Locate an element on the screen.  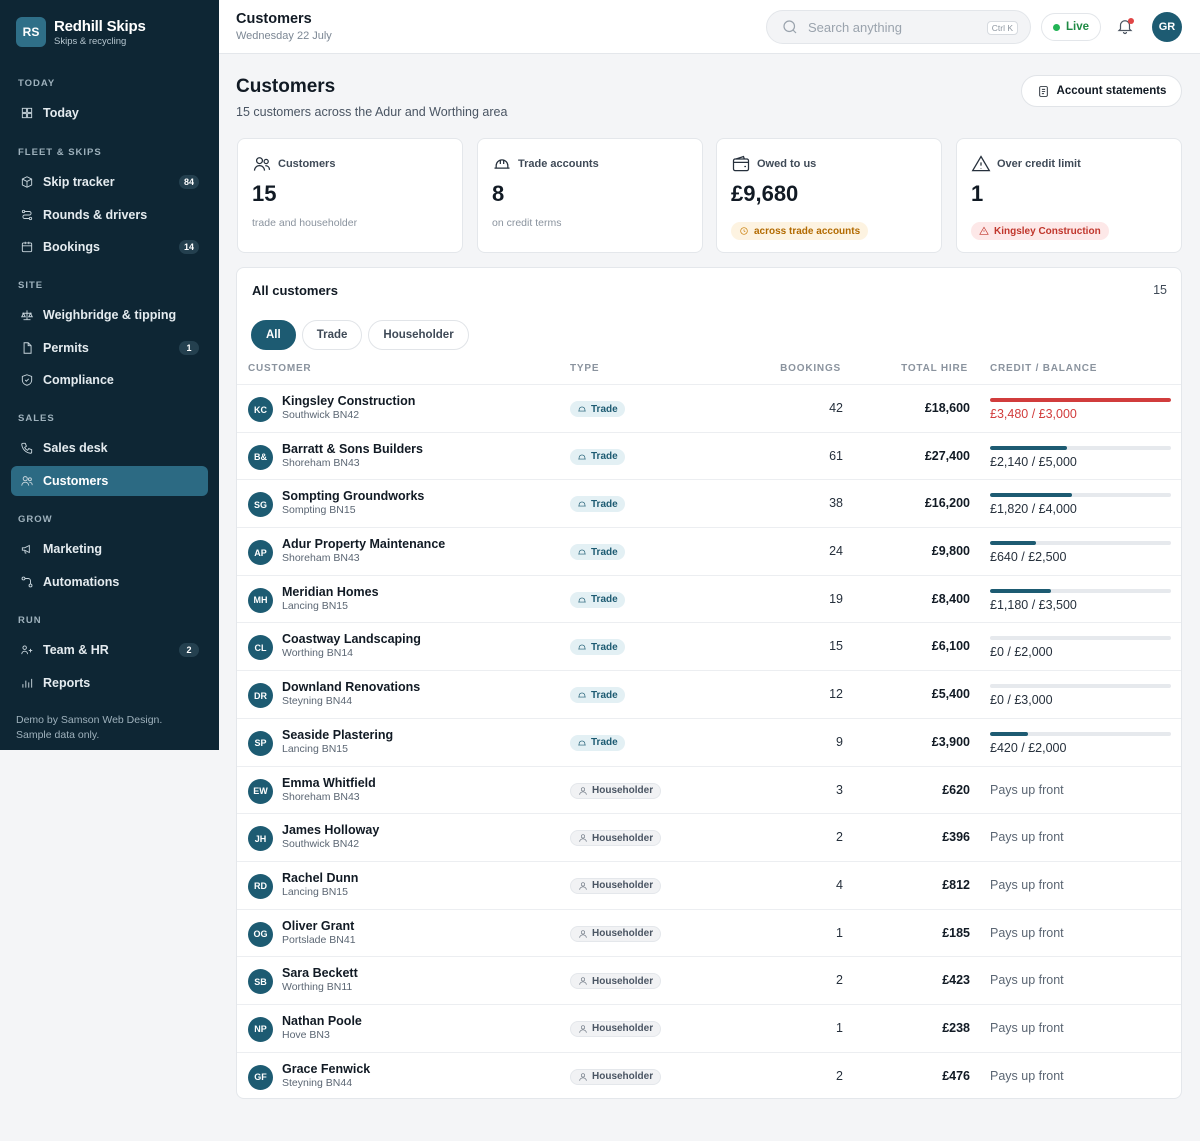
type-label: Householder is located at coordinates (623, 838).